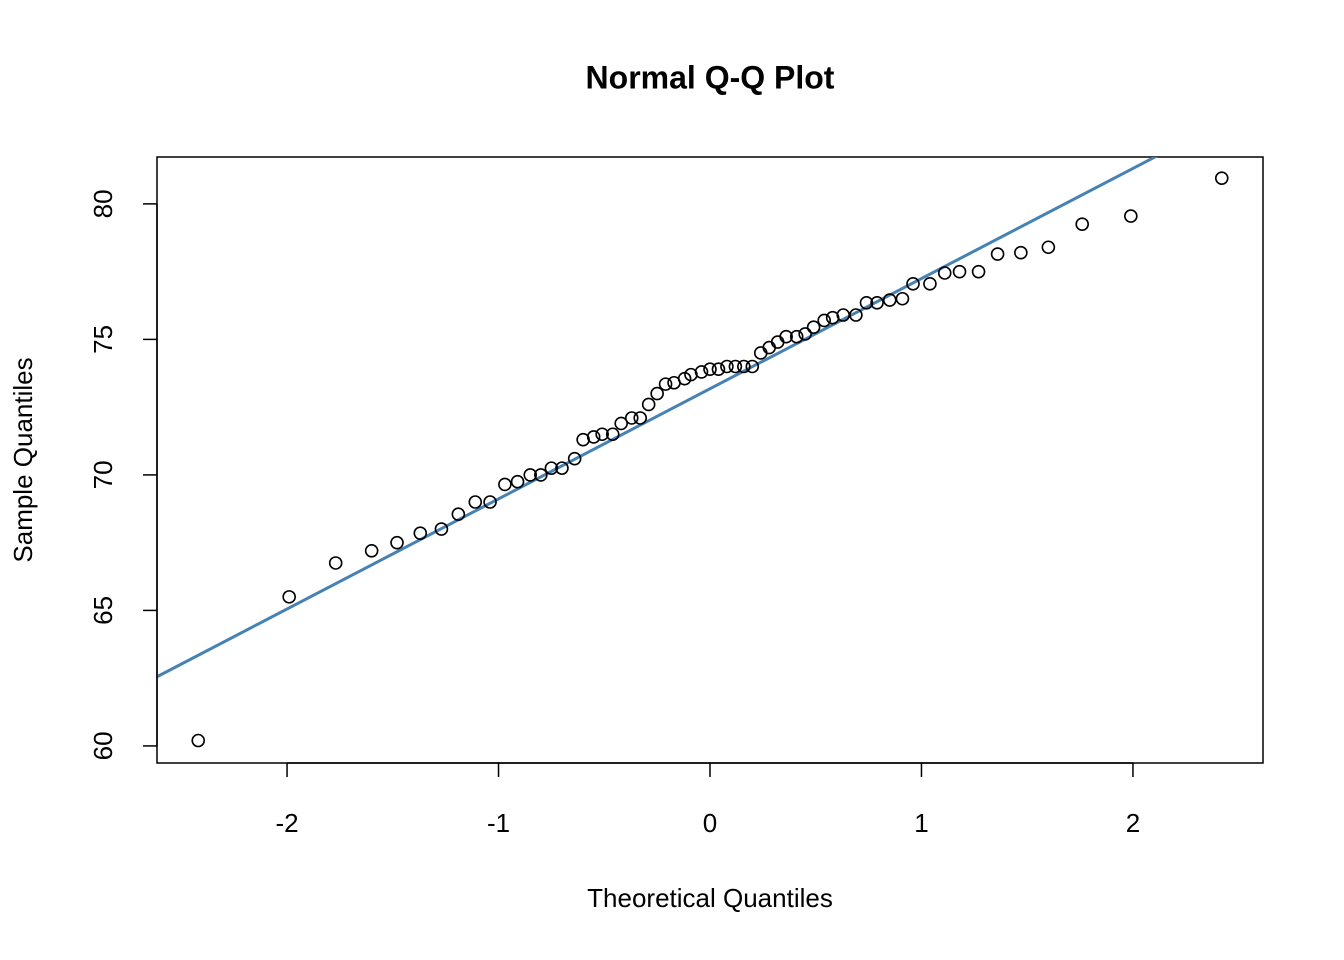  I want to click on y-tick-label: 60, so click(103, 745).